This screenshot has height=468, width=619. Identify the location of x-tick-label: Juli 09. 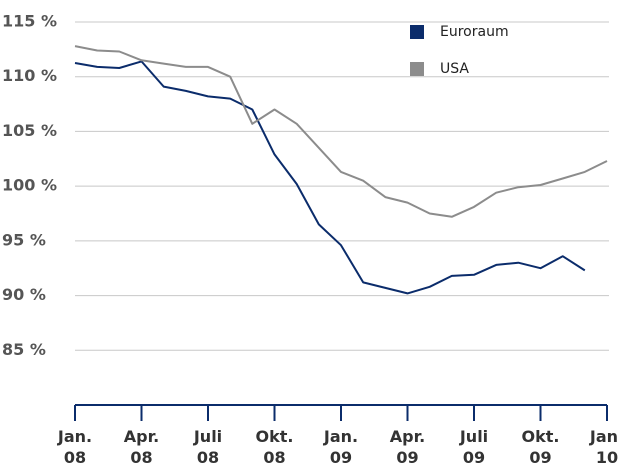
(473, 447).